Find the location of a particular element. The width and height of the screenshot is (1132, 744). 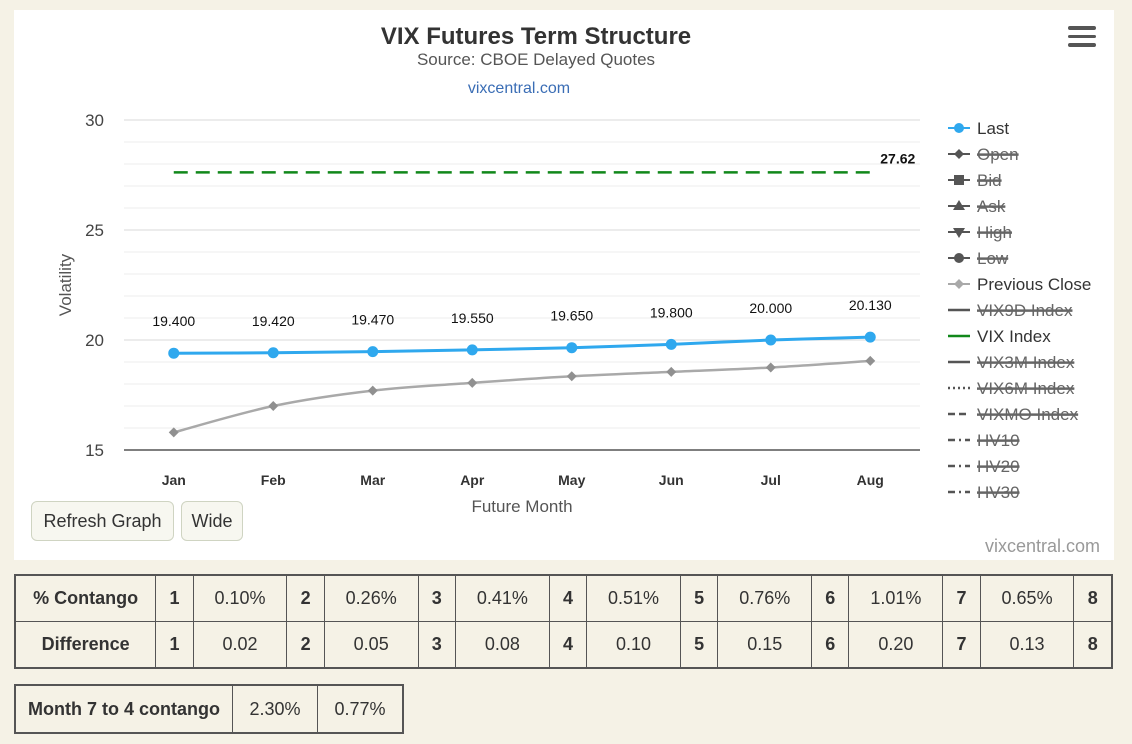

month-7-to-4-table: Month 7 to 4 contango 2.30% 0.77% is located at coordinates (209, 709).